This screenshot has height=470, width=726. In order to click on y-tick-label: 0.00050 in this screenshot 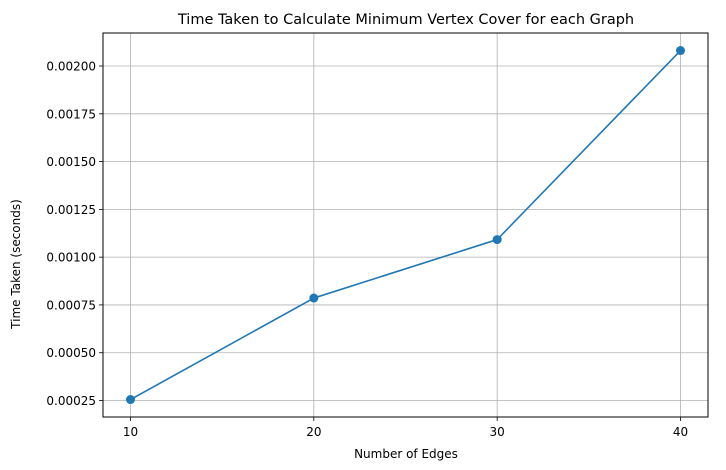, I will do `click(71, 353)`.